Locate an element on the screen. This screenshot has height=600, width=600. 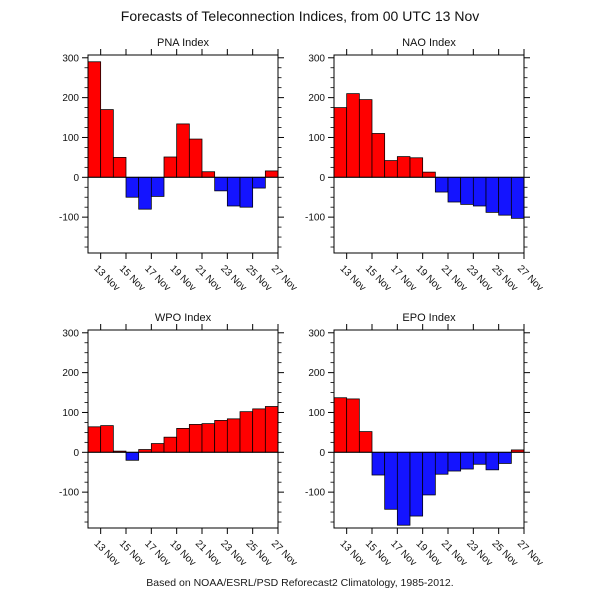
chart-title: PNA Index is located at coordinates (183, 43).